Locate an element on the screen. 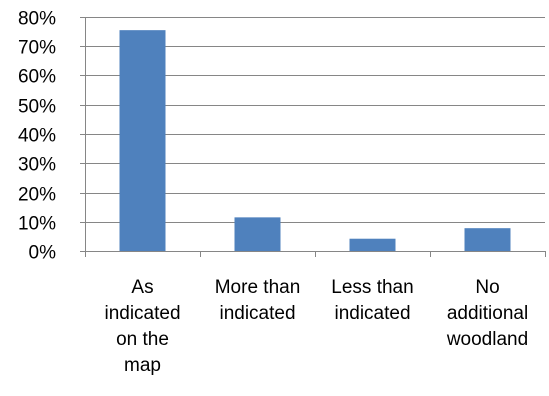  y-tick-label: 50% is located at coordinates (37, 107).